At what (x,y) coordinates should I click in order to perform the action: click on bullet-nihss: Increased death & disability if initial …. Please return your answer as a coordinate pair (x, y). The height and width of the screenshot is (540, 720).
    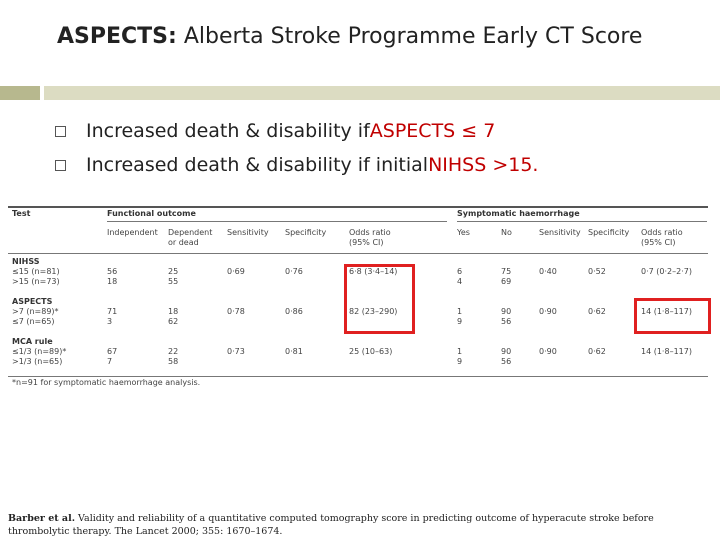
    Looking at the image, I should click on (296, 165).